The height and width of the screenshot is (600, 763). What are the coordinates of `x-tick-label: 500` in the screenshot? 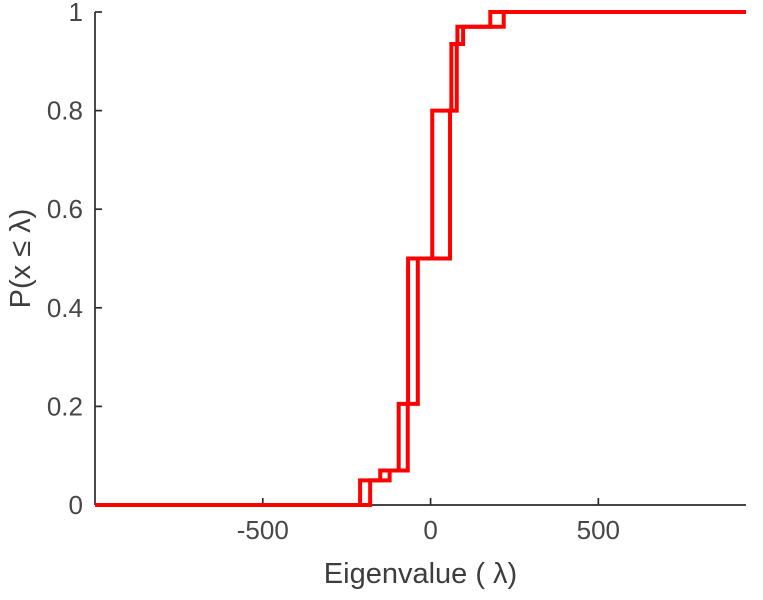 It's located at (598, 530).